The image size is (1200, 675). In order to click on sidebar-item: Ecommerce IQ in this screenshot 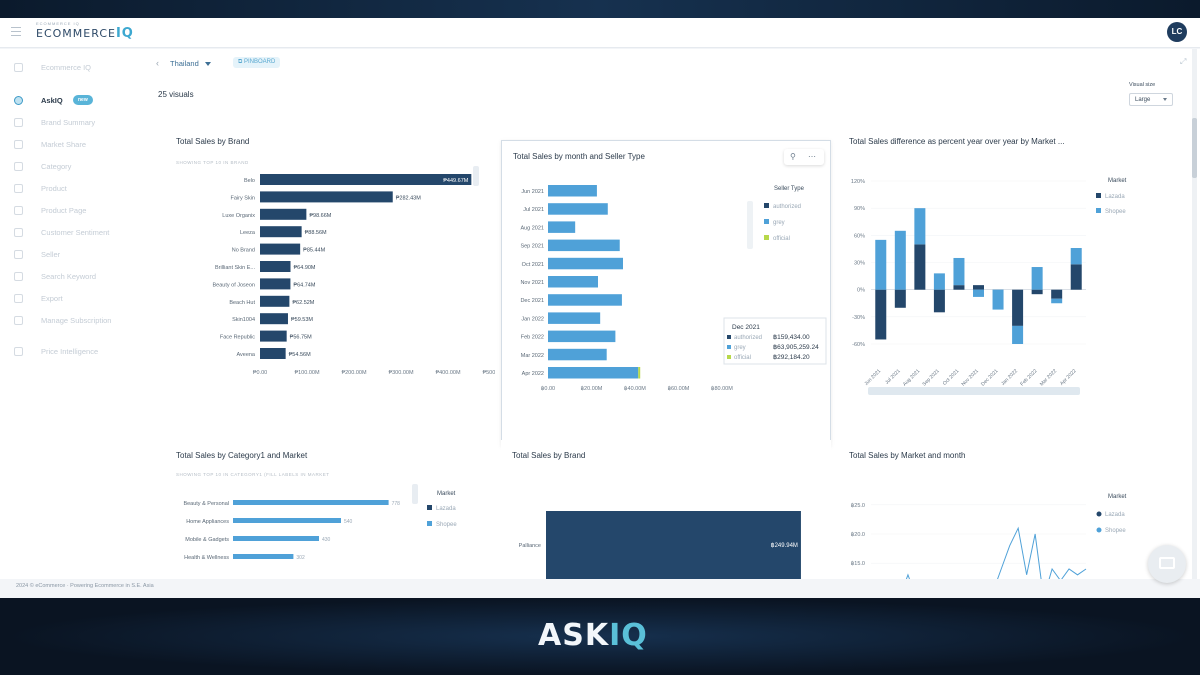, I will do `click(71, 68)`.